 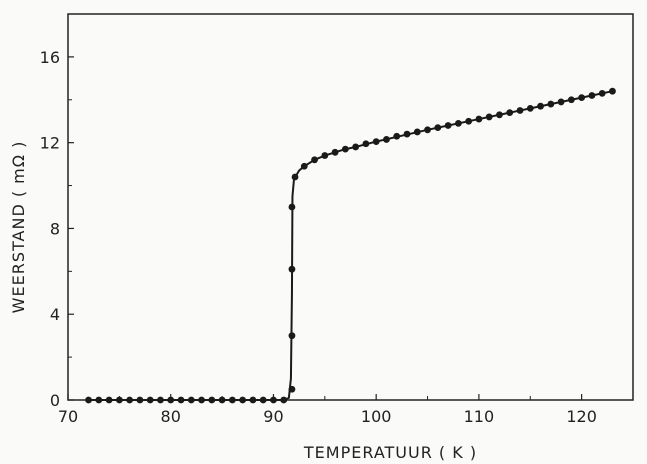 I want to click on y-axis-label: WEERSTAND ( mΩ ), so click(x=18, y=227).